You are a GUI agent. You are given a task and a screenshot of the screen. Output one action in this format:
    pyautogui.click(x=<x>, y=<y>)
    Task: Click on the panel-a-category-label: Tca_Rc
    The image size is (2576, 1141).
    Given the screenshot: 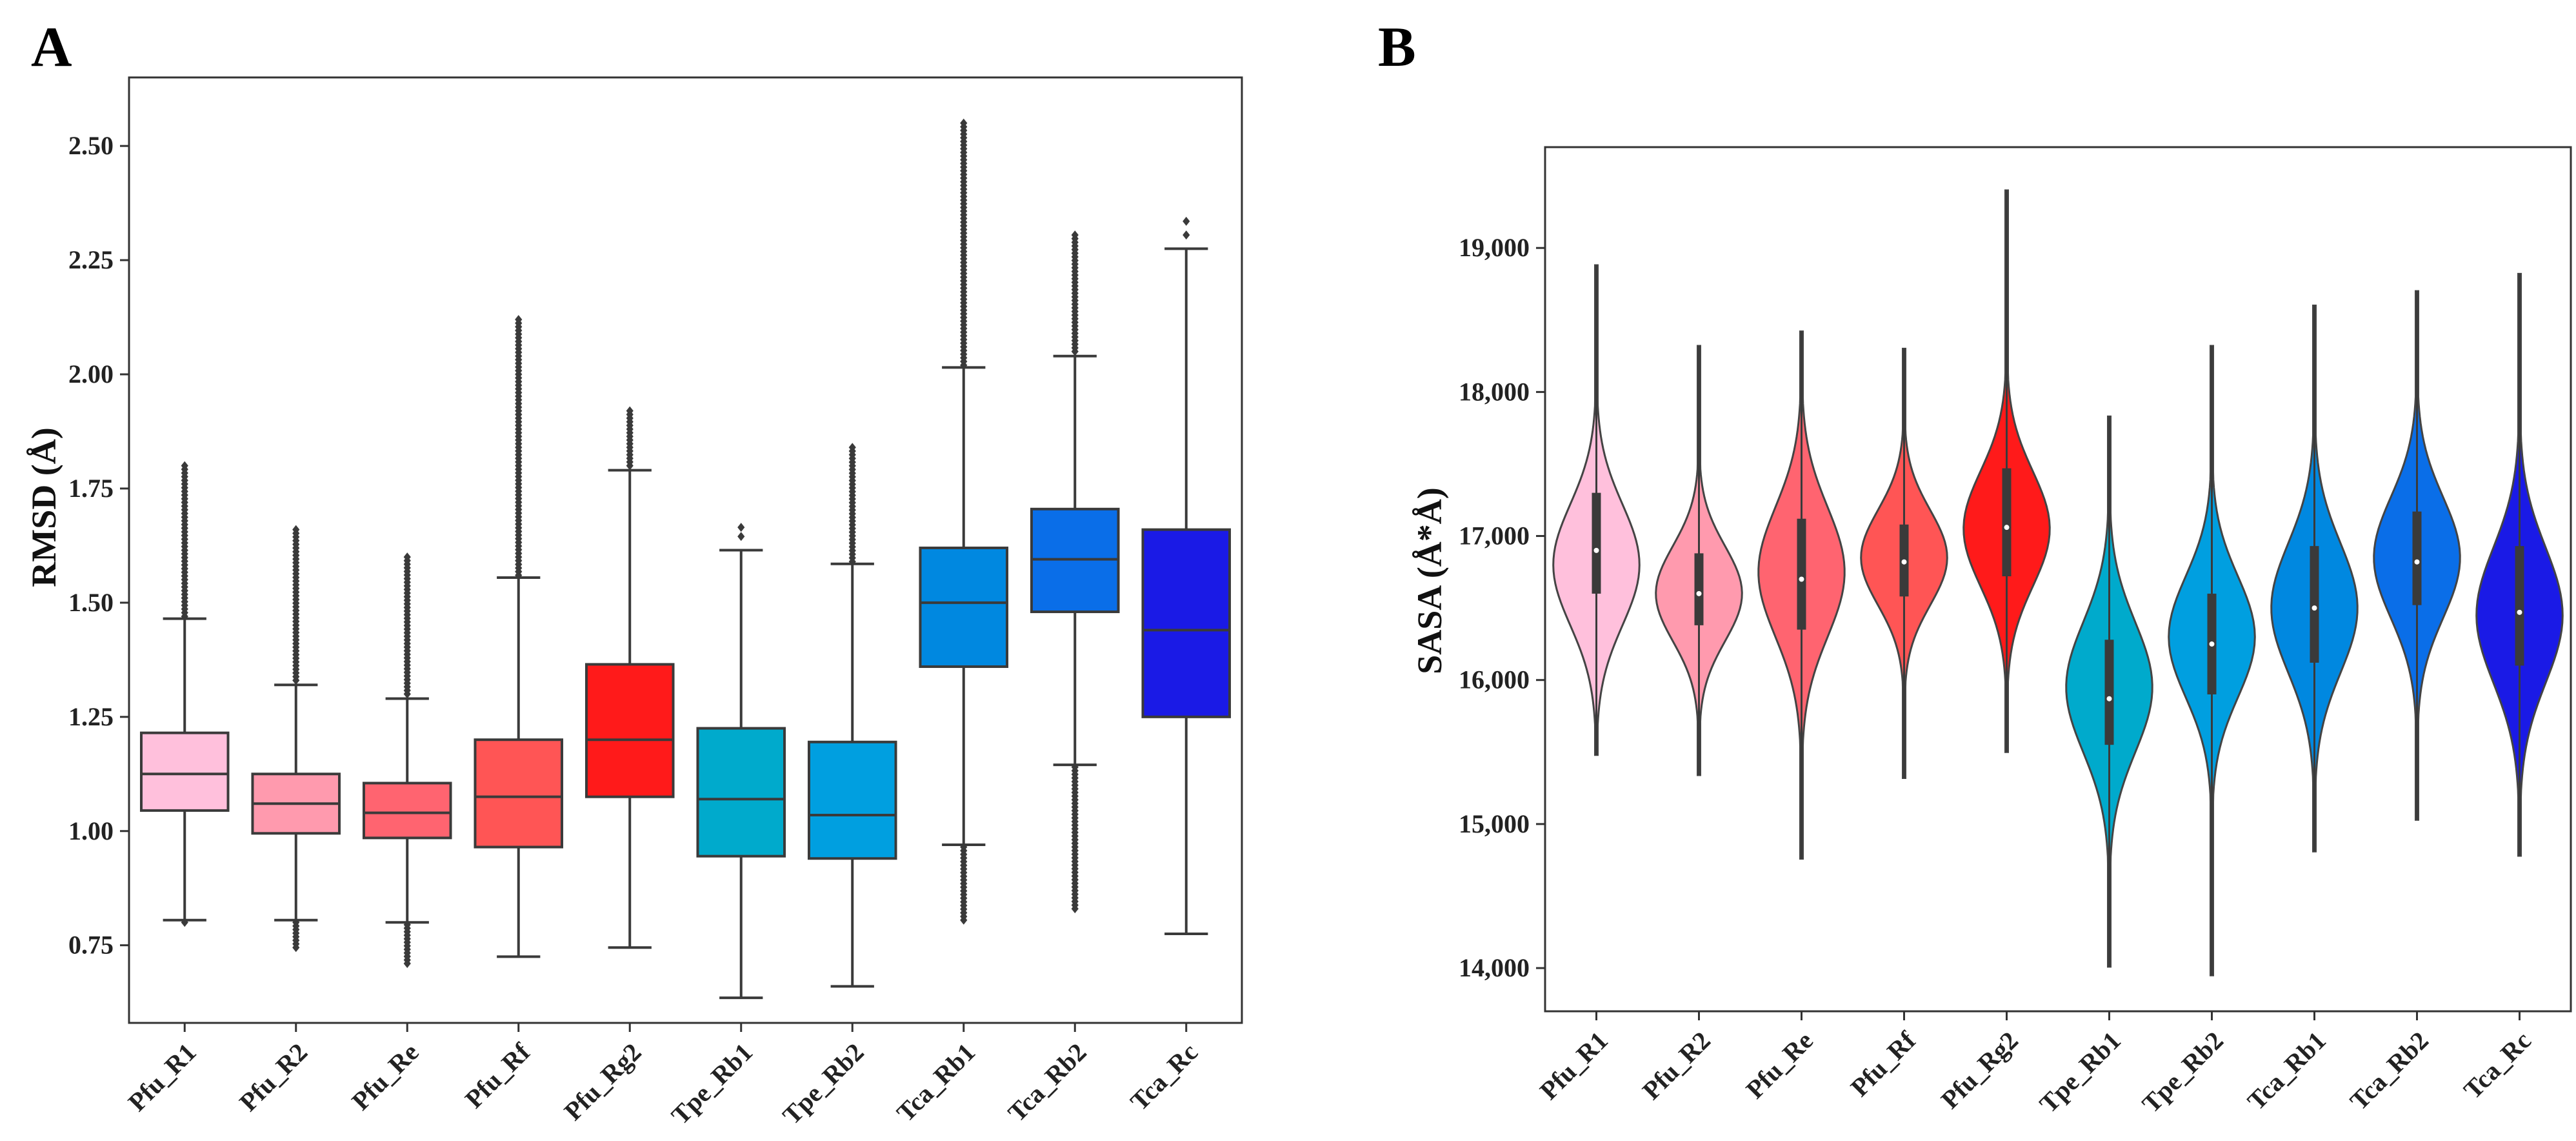 What is the action you would take?
    pyautogui.click(x=1163, y=1077)
    